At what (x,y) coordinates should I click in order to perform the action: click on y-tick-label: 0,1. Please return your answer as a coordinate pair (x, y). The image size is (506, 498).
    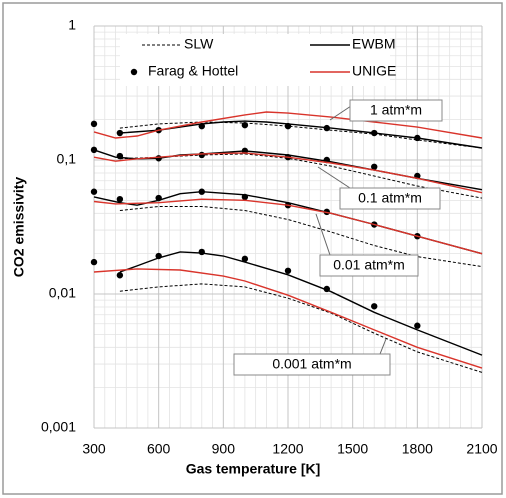
    Looking at the image, I should click on (67, 159).